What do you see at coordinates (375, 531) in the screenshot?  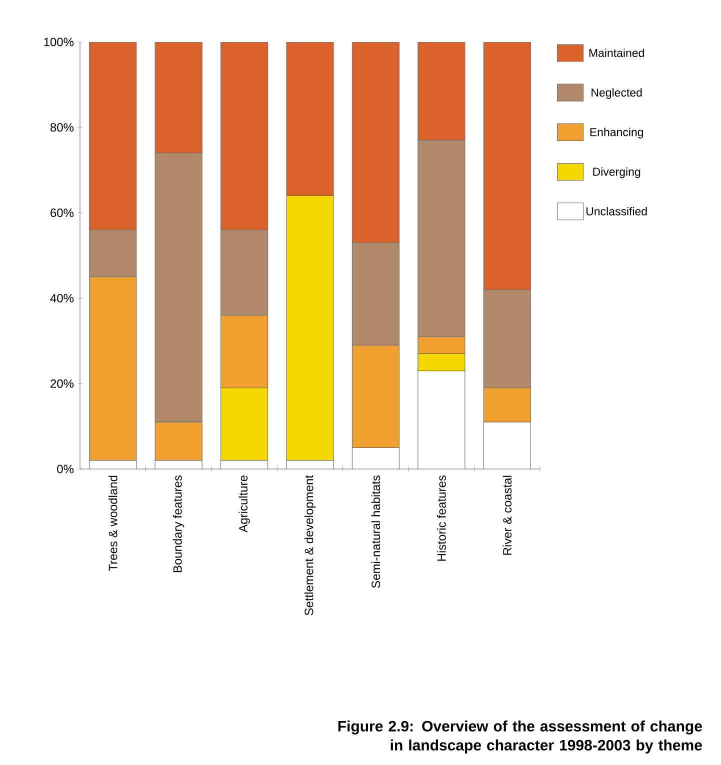 I see `x-tick-label: Semi-natural habitats` at bounding box center [375, 531].